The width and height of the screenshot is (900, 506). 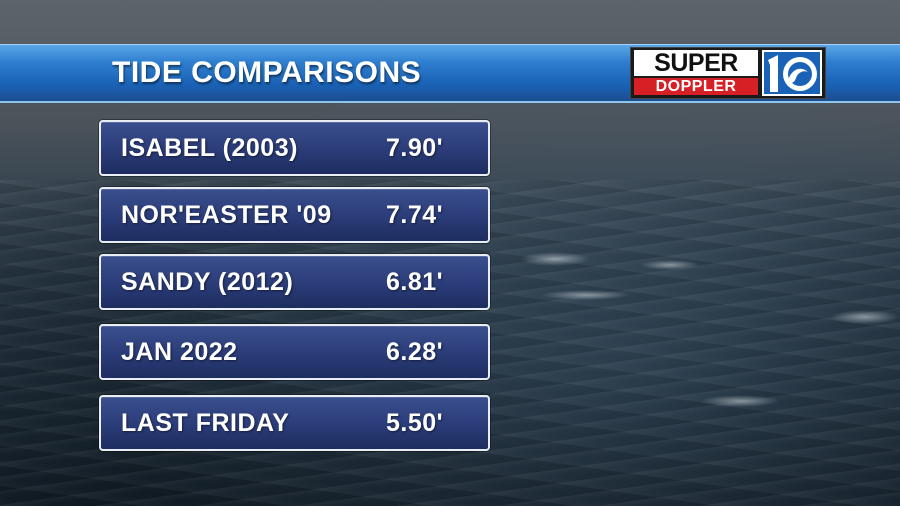 What do you see at coordinates (415, 215) in the screenshot?
I see `tide-level-value: 7.74'` at bounding box center [415, 215].